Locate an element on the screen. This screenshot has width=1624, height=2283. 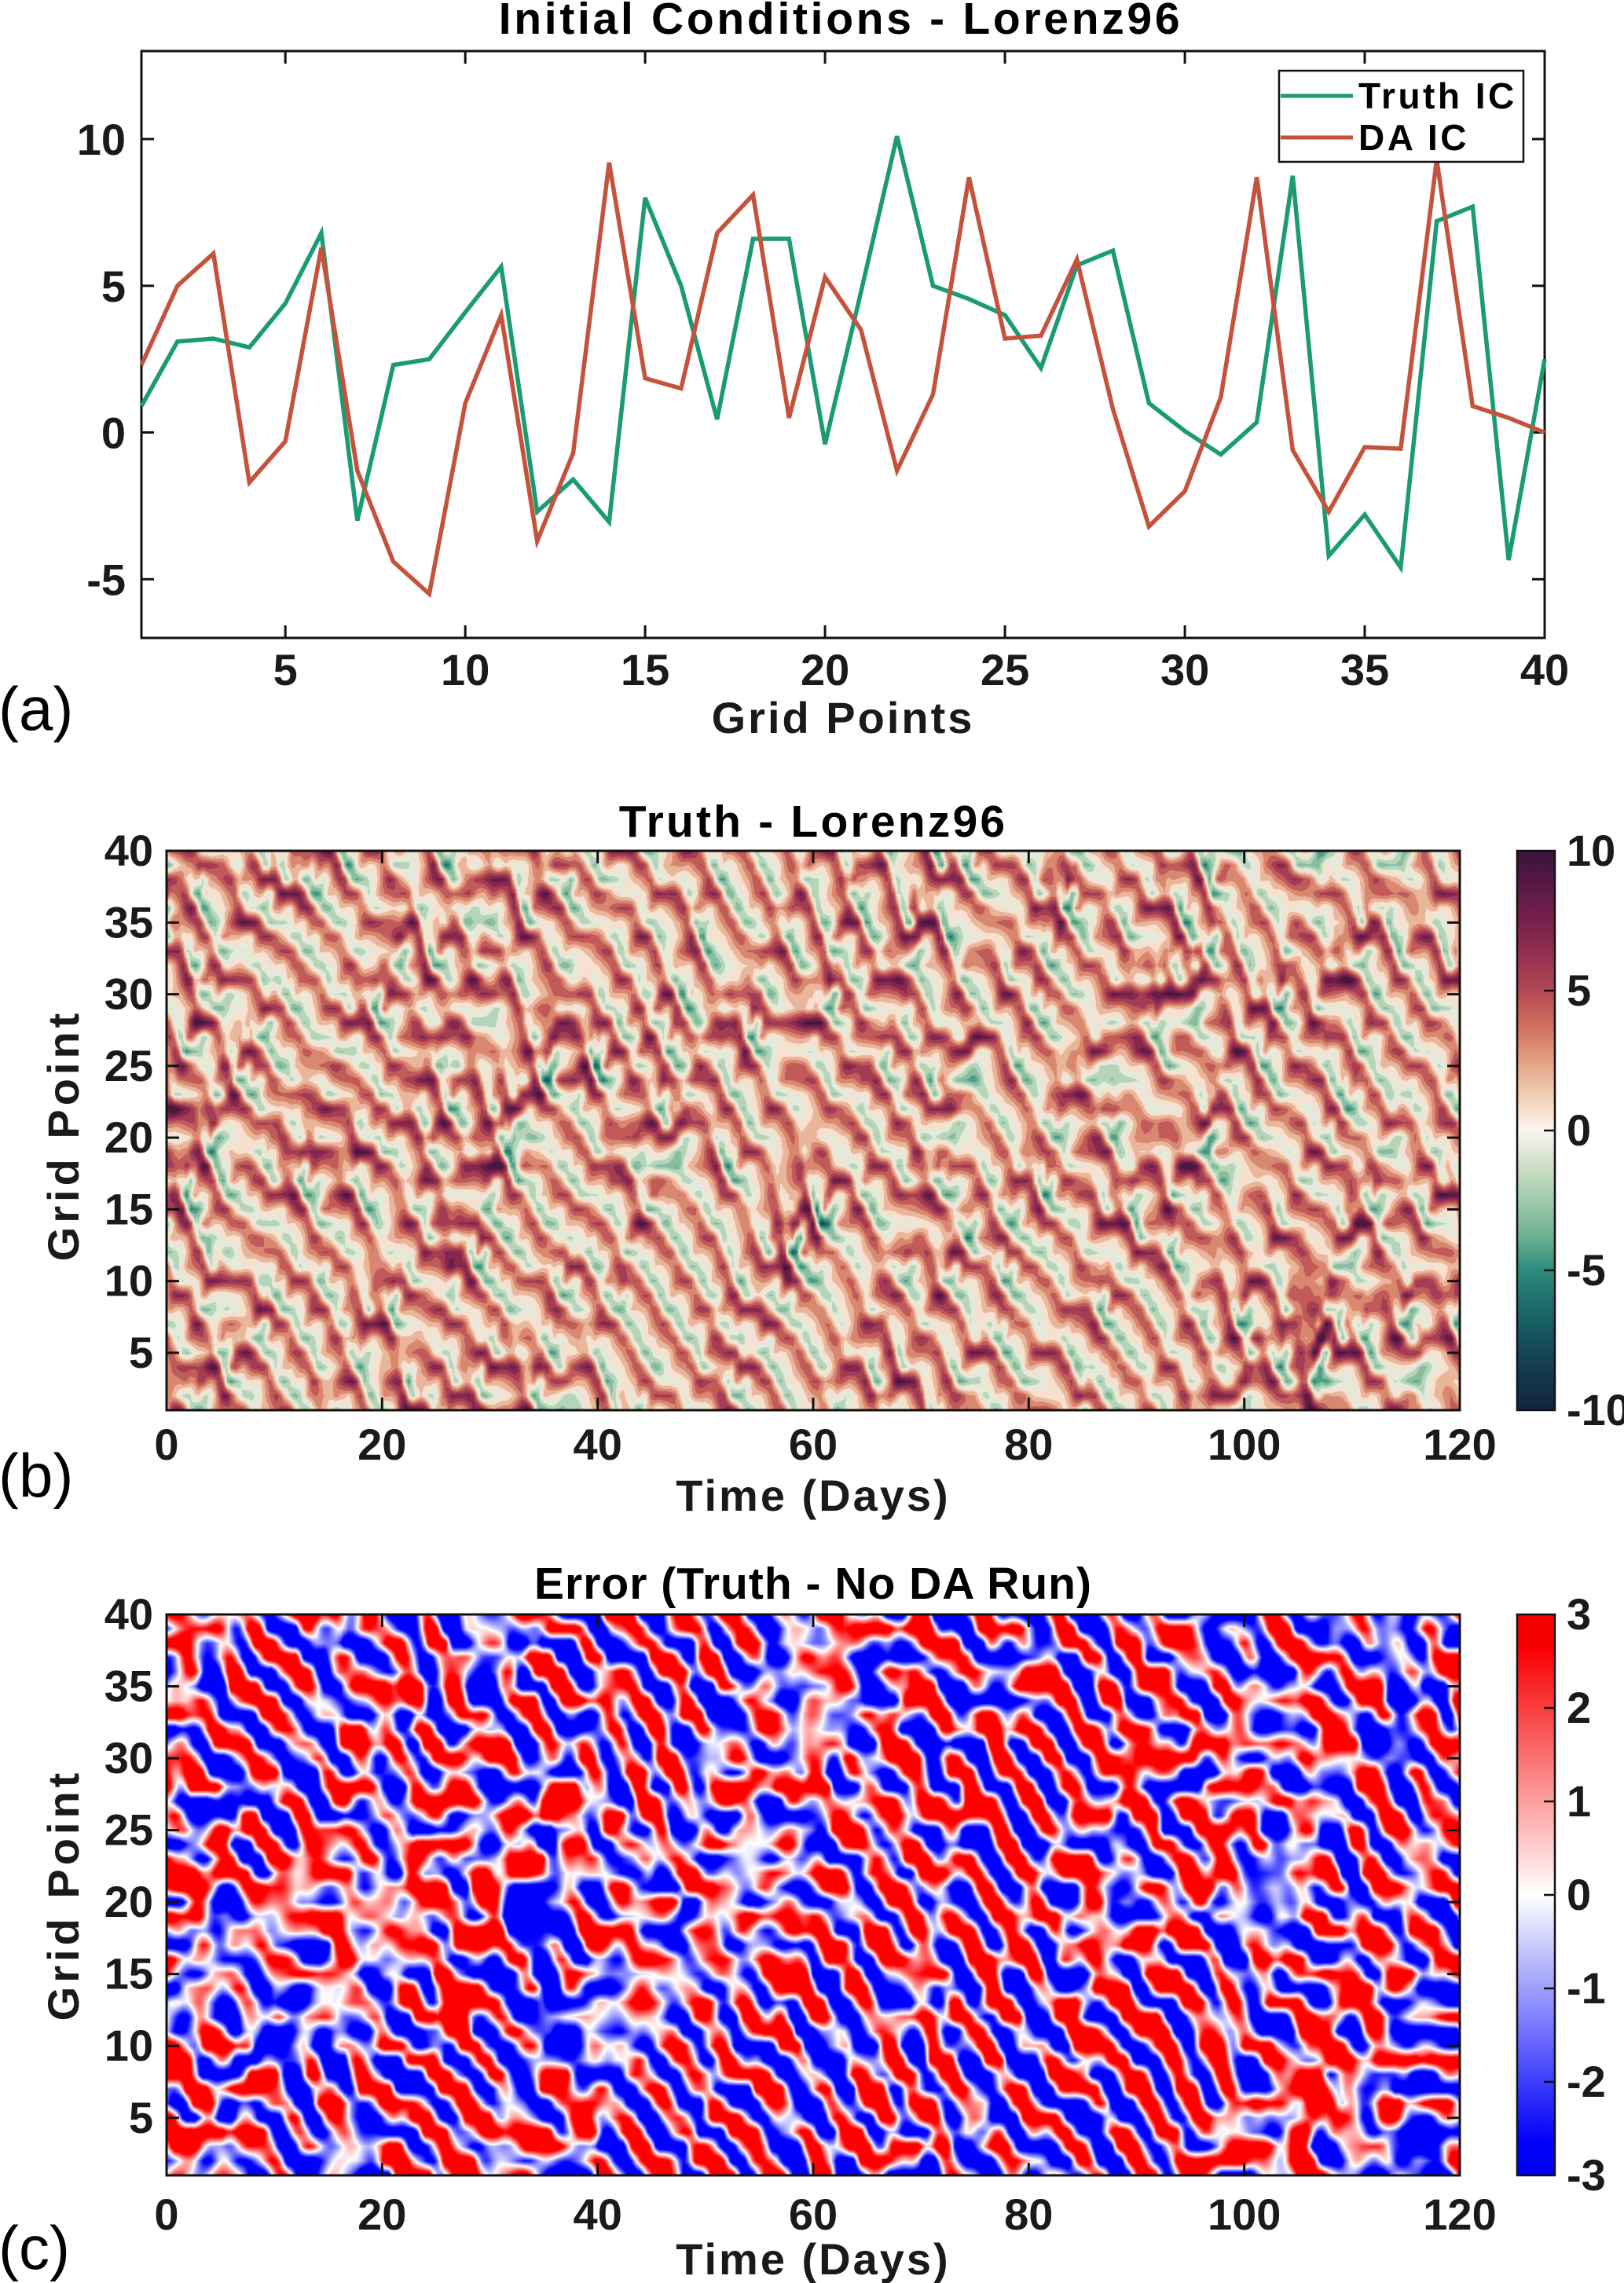
svg-text: -1 is located at coordinates (1586, 1988).